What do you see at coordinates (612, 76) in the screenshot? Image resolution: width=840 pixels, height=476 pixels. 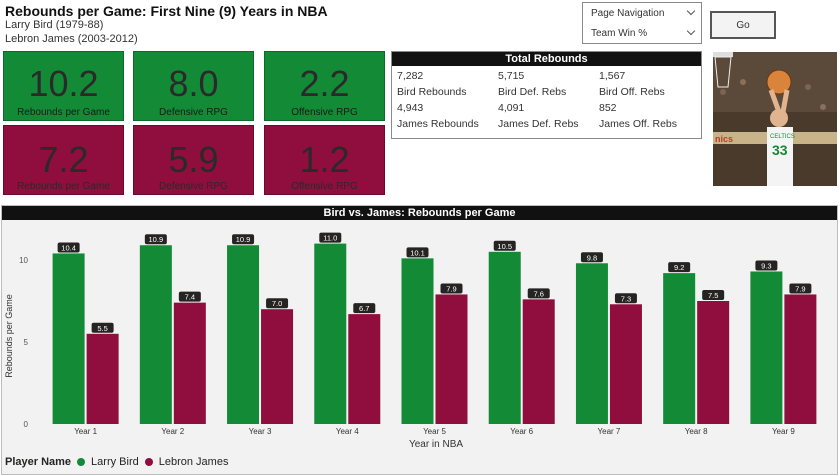 I see `cell-value: 1,567` at bounding box center [612, 76].